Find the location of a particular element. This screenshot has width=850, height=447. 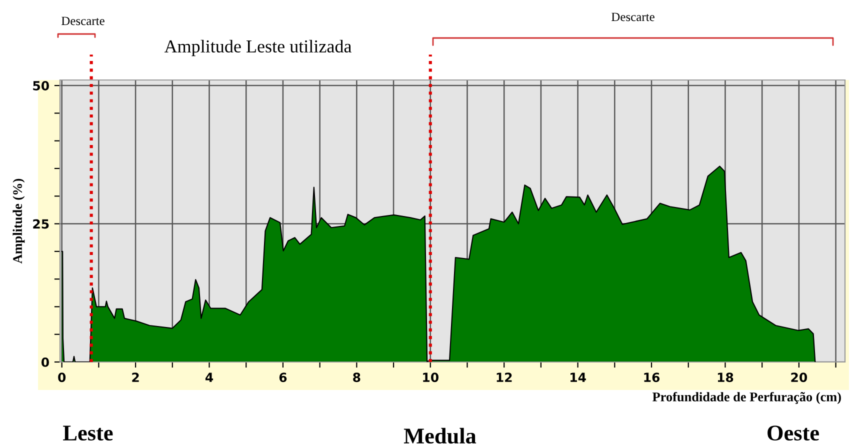

y-tick-label: 0 is located at coordinates (45, 362).